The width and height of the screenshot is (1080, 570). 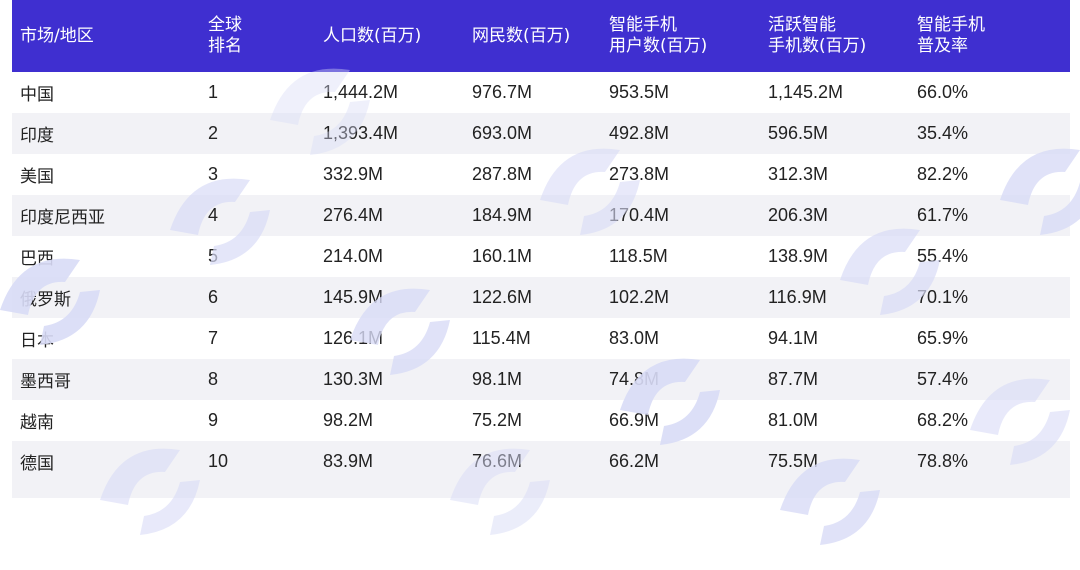 What do you see at coordinates (353, 215) in the screenshot?
I see `cell-population: 276.4M` at bounding box center [353, 215].